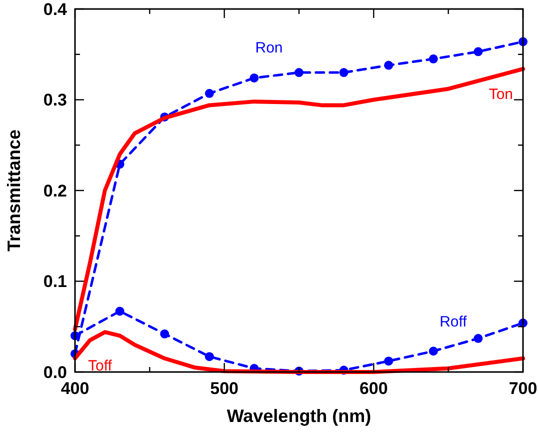 The image size is (538, 434). Describe the element at coordinates (454, 321) in the screenshot. I see `series-label: Roff` at that location.